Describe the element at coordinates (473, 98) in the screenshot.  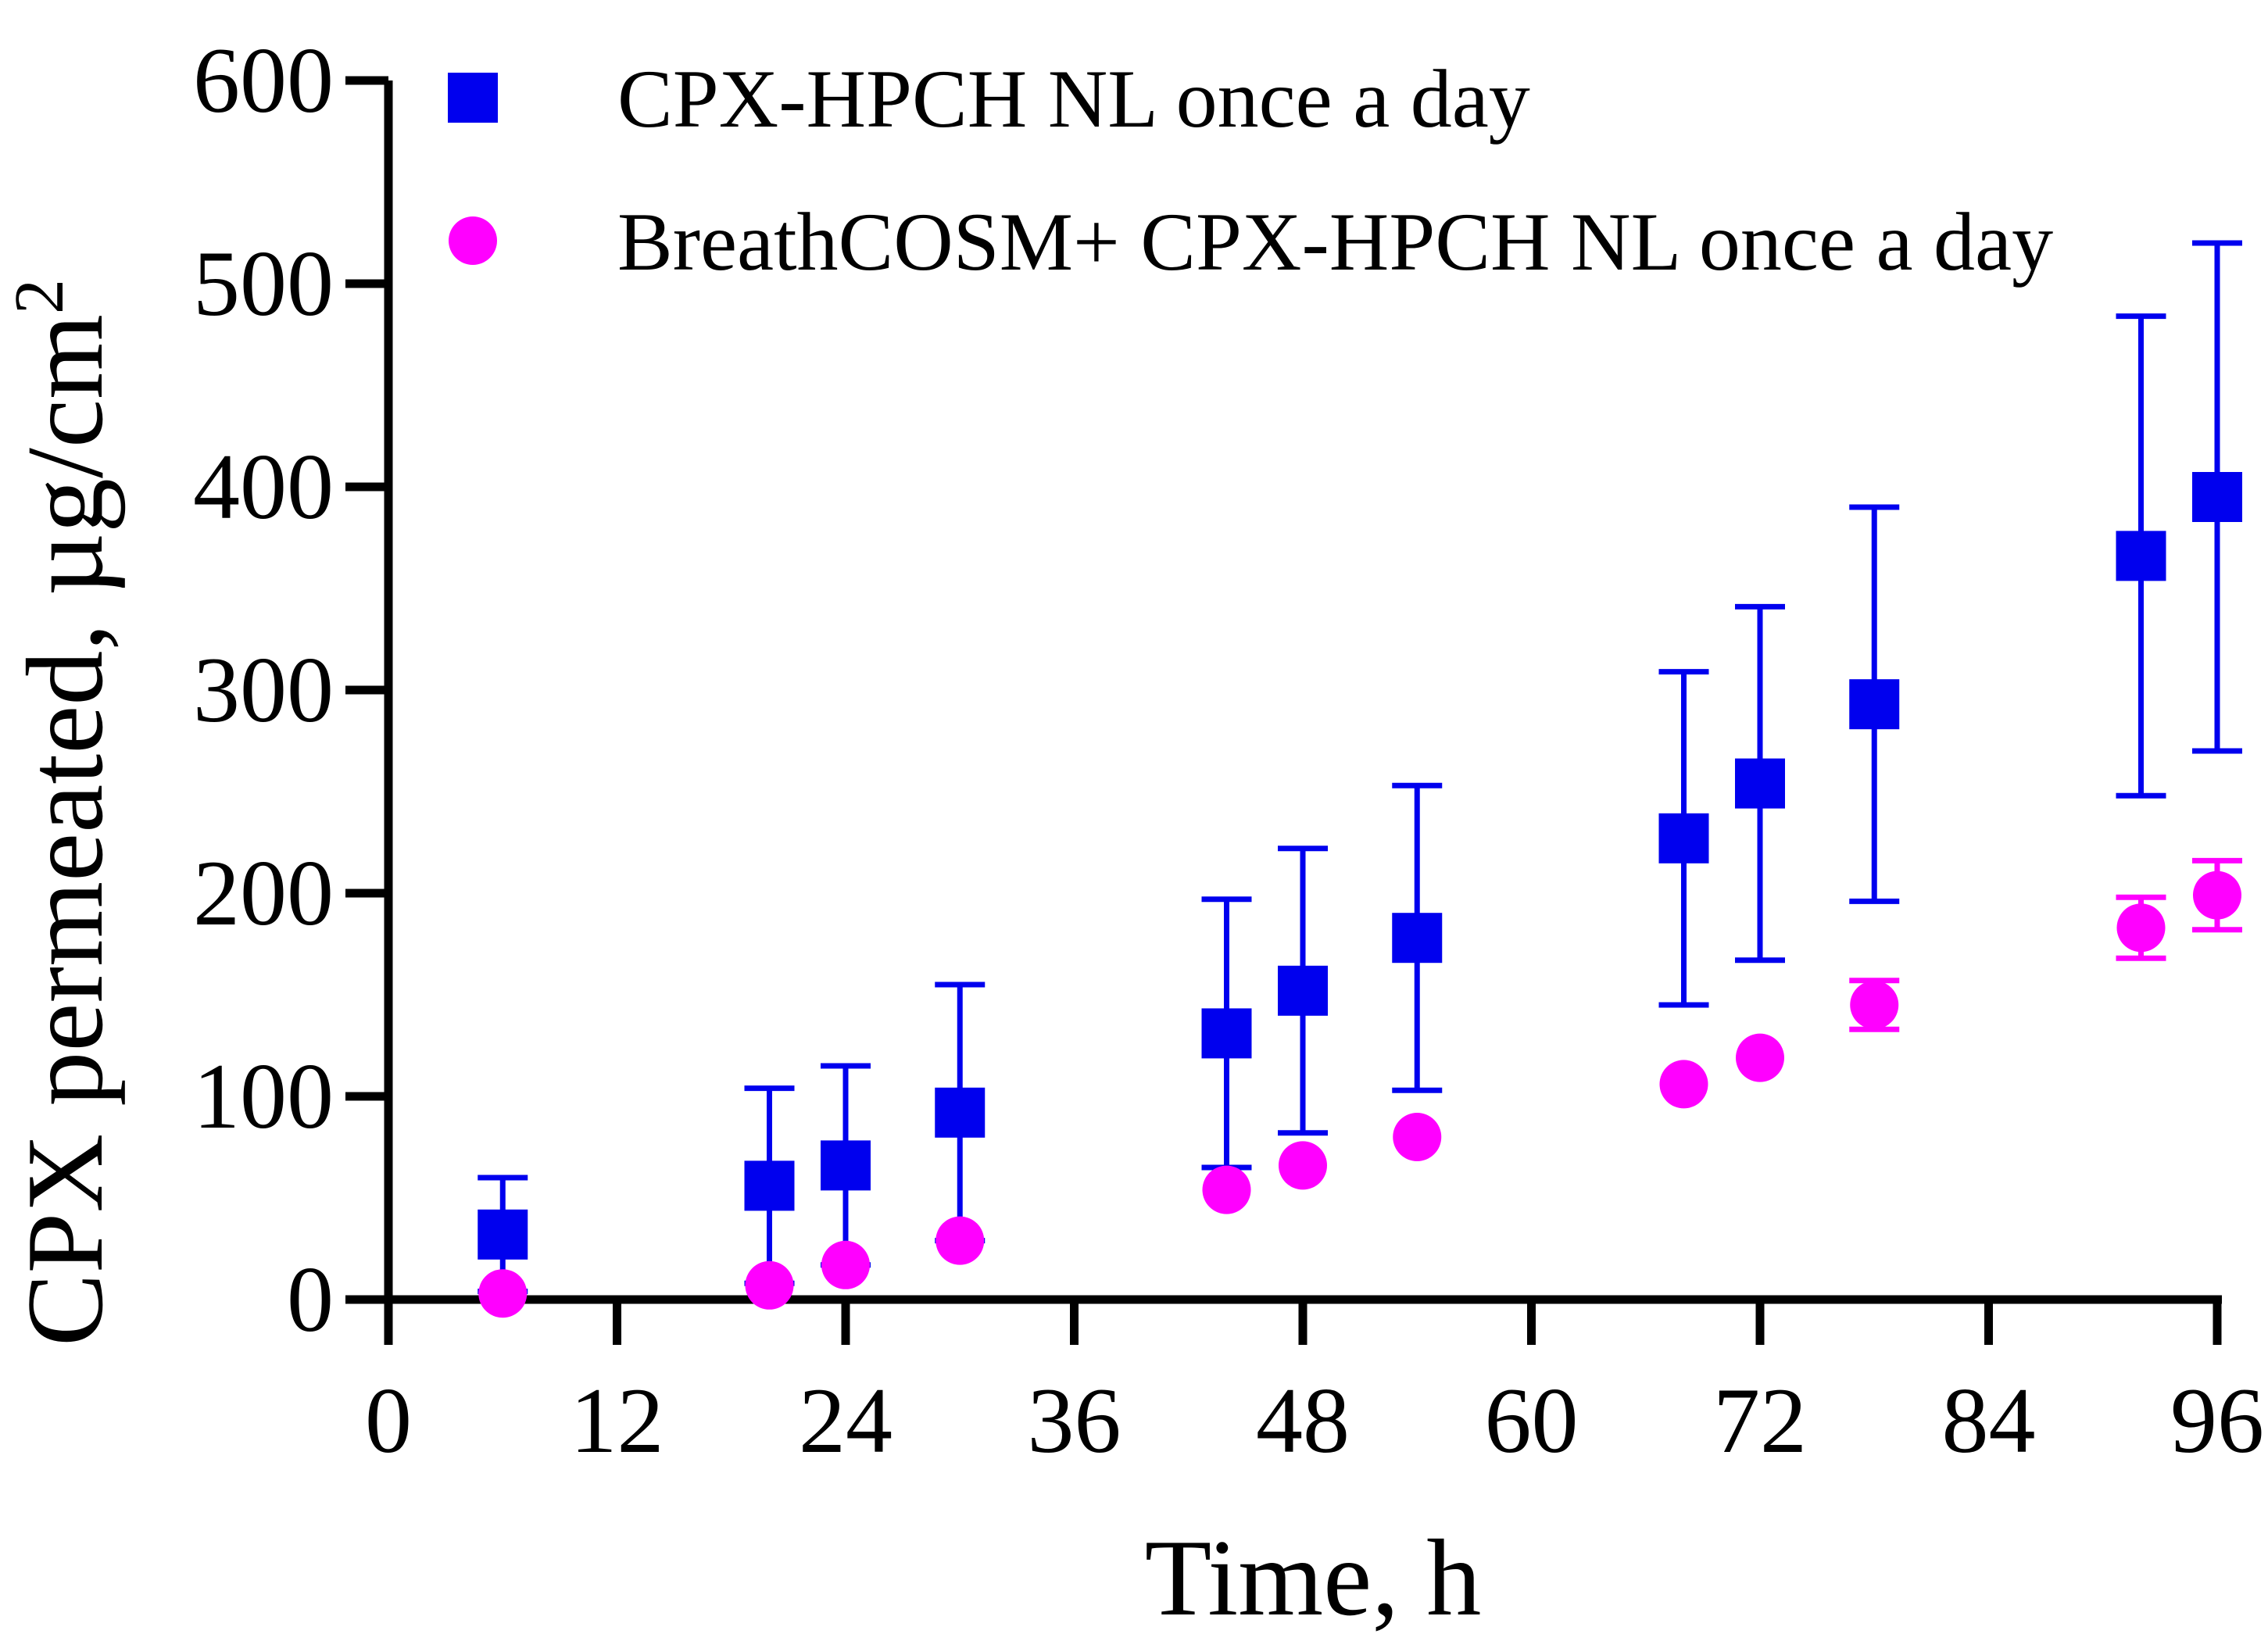
I see `legend-marker-square` at that location.